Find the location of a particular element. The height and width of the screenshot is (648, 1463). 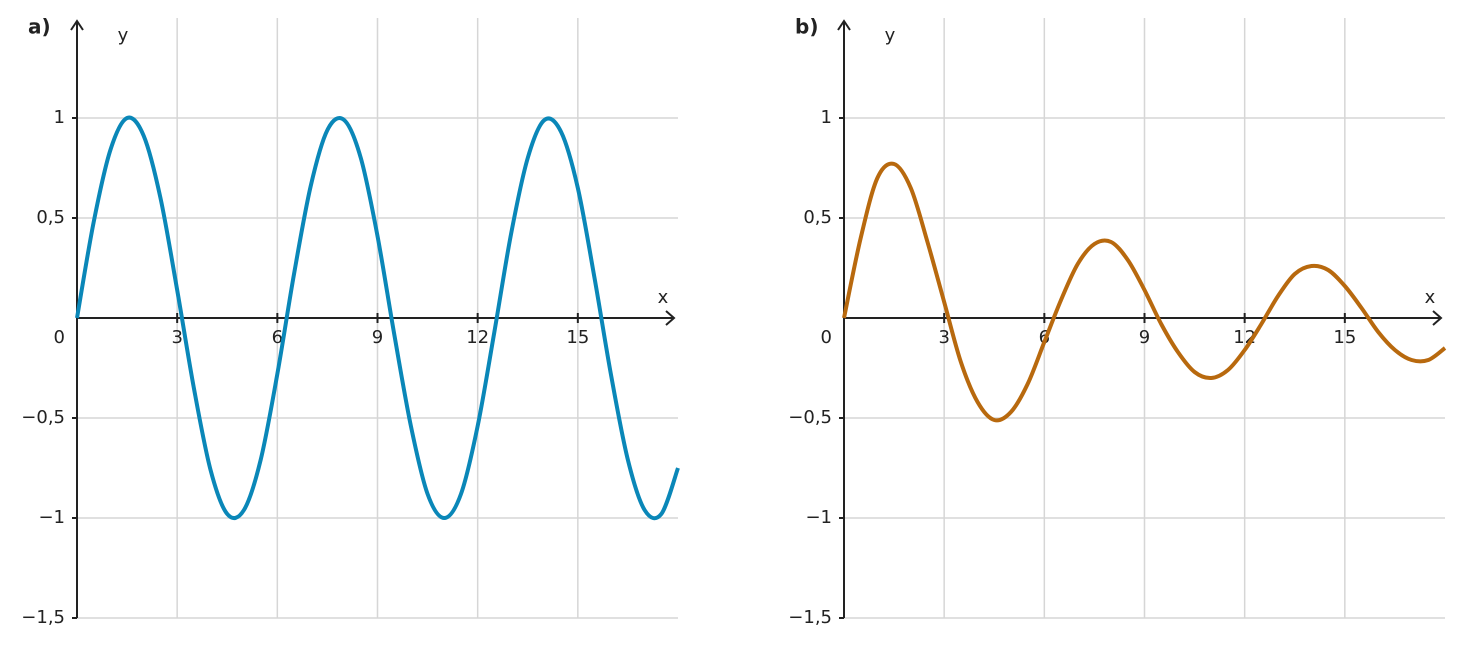

panel-title: b) is located at coordinates (806, 27).